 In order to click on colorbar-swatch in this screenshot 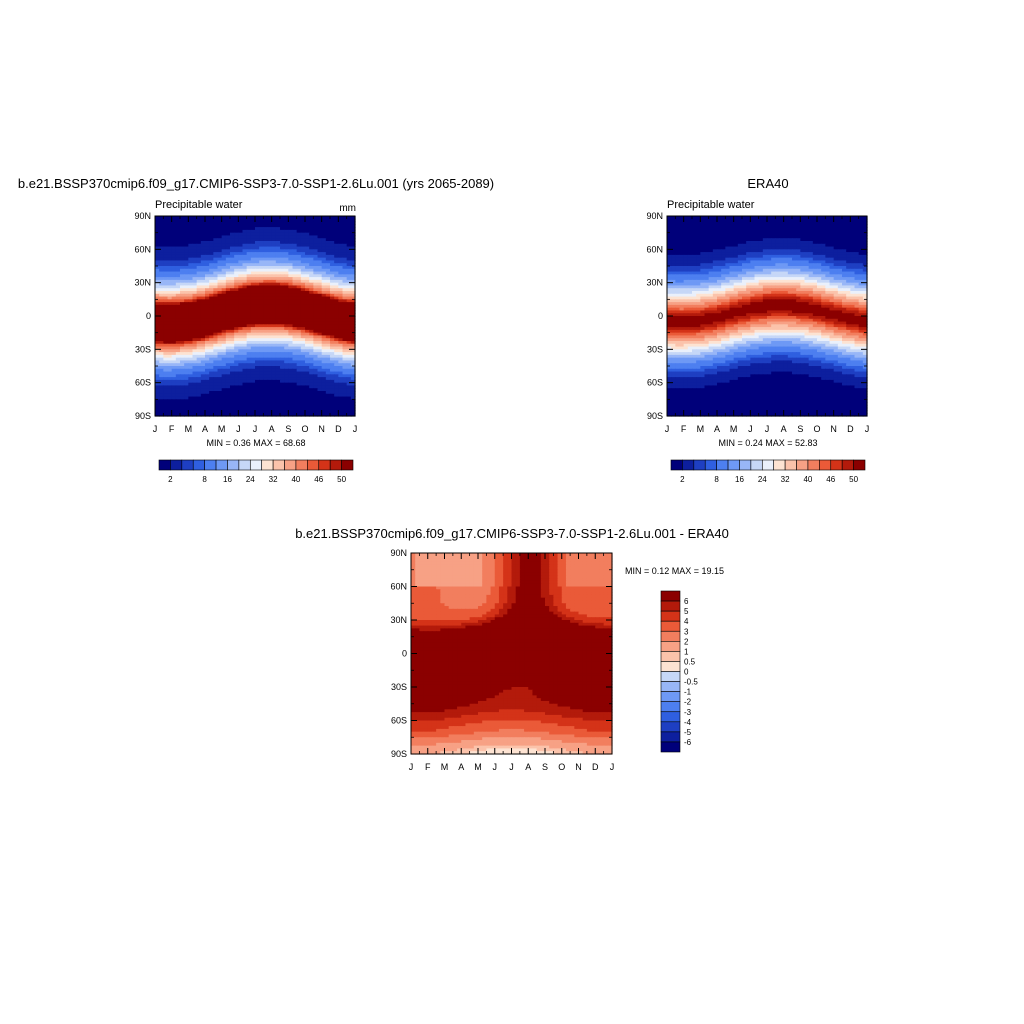, I will do `click(335, 465)`.